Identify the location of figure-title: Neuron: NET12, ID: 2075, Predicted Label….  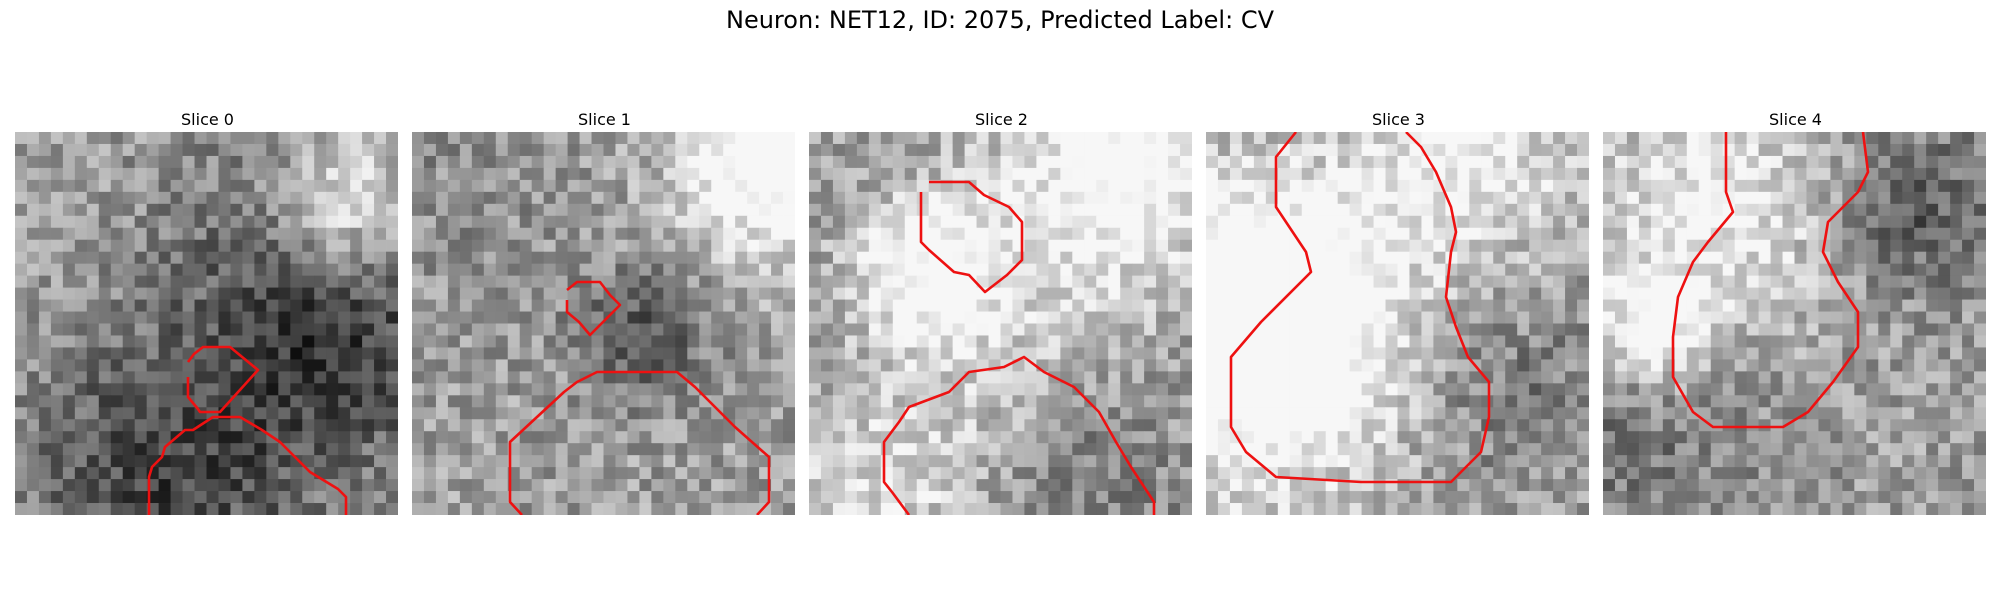
(1000, 20).